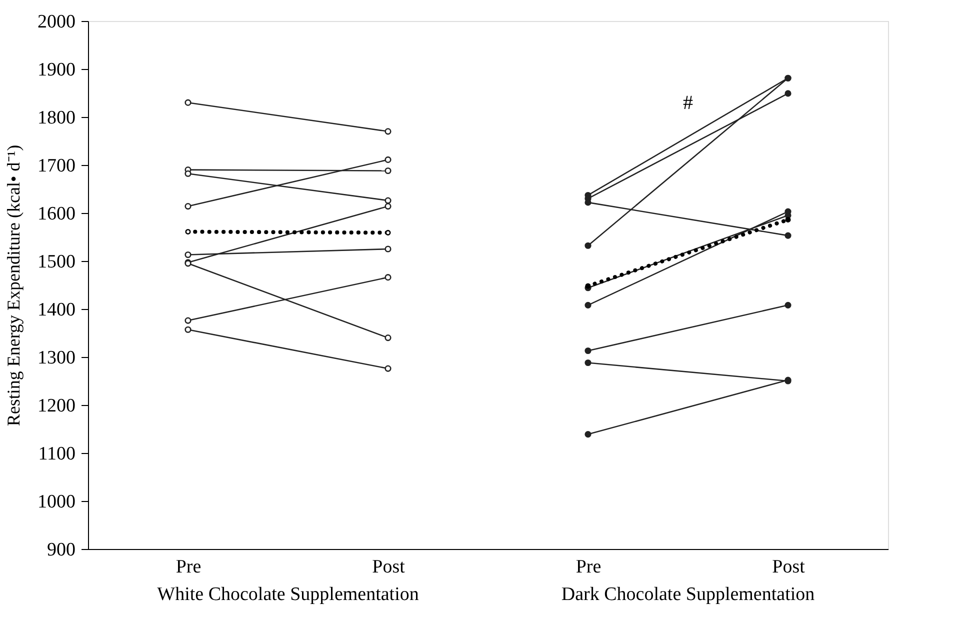  What do you see at coordinates (57, 406) in the screenshot?
I see `y-tick-label: 1200` at bounding box center [57, 406].